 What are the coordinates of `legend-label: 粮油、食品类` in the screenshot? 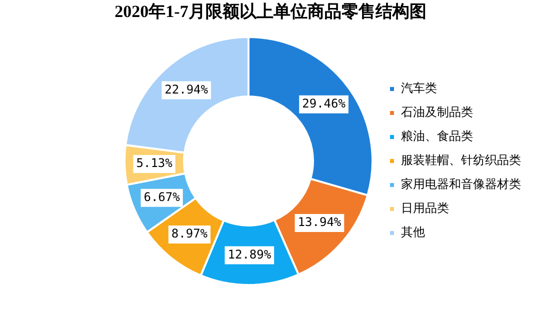 It's located at (437, 136).